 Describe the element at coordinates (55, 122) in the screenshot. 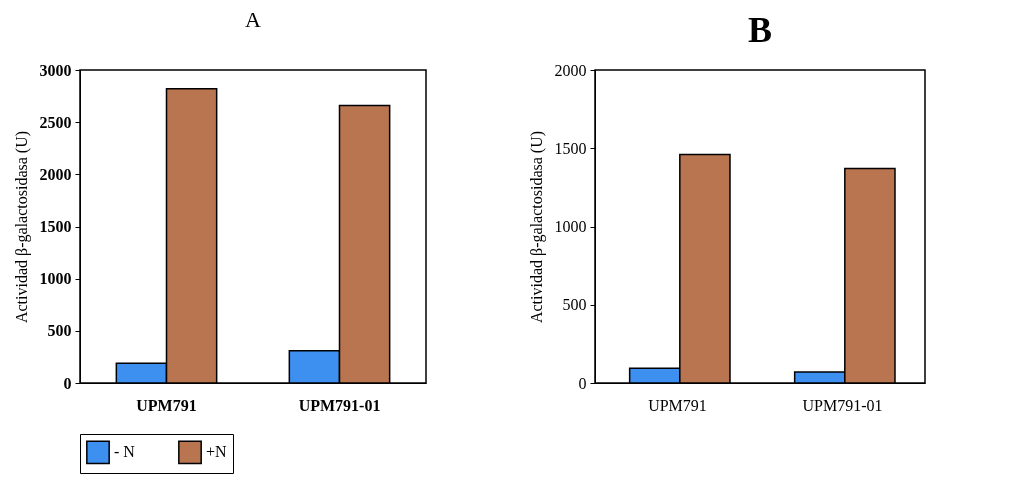

I see `y-tick-label: 2500` at that location.